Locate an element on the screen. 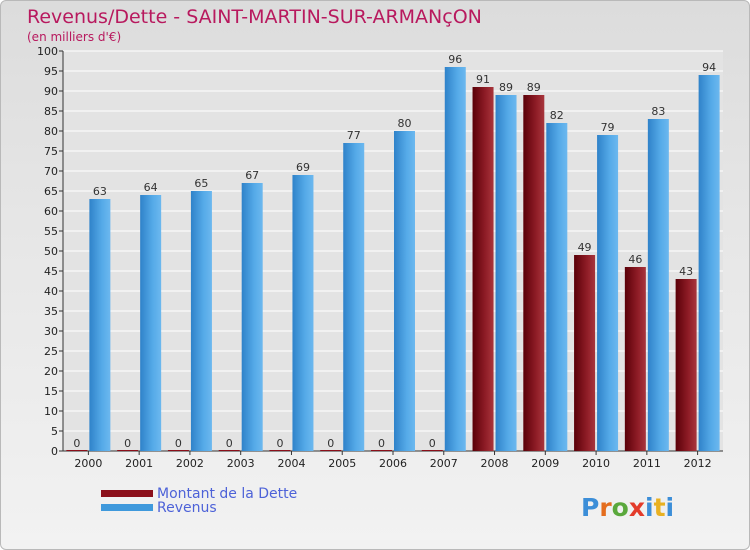 This screenshot has width=750, height=550. y-tick-label: 0 is located at coordinates (54, 451).